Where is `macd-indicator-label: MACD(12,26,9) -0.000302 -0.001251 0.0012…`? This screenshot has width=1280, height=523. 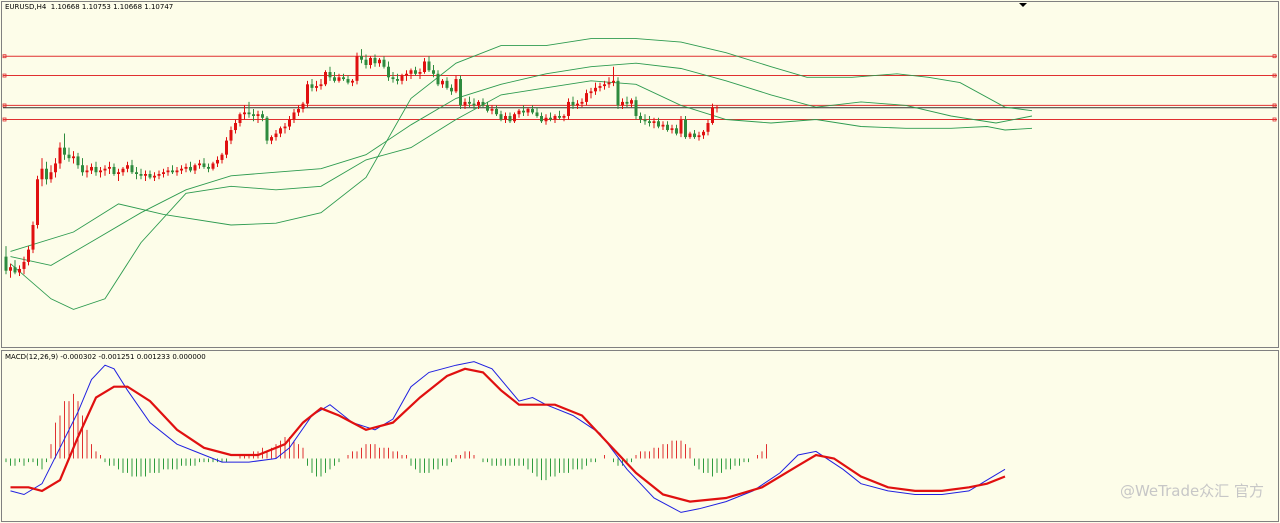 macd-indicator-label: MACD(12,26,9) -0.000302 -0.001251 0.0012… is located at coordinates (105, 357).